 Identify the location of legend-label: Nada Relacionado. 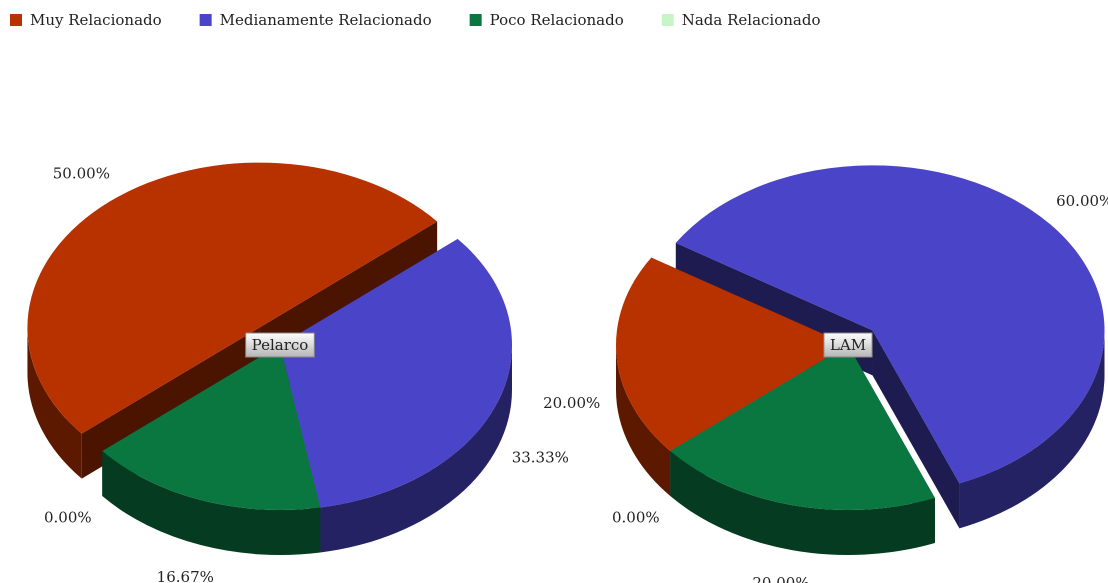
(751, 20).